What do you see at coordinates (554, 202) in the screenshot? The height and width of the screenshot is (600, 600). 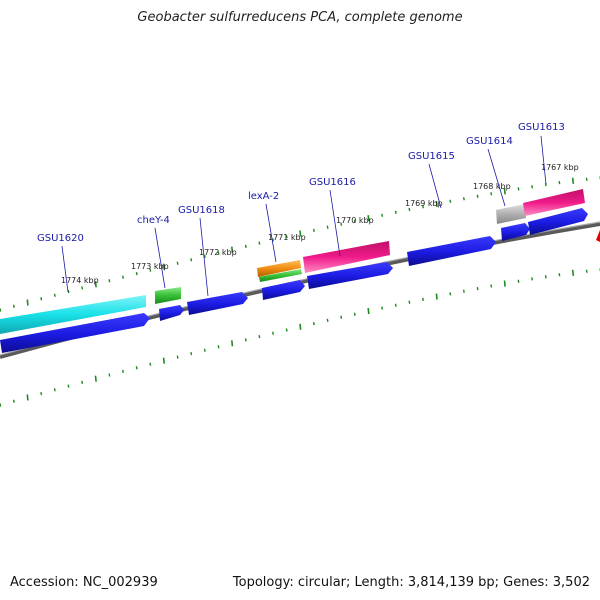 I see `feature-gsu1613-pink` at bounding box center [554, 202].